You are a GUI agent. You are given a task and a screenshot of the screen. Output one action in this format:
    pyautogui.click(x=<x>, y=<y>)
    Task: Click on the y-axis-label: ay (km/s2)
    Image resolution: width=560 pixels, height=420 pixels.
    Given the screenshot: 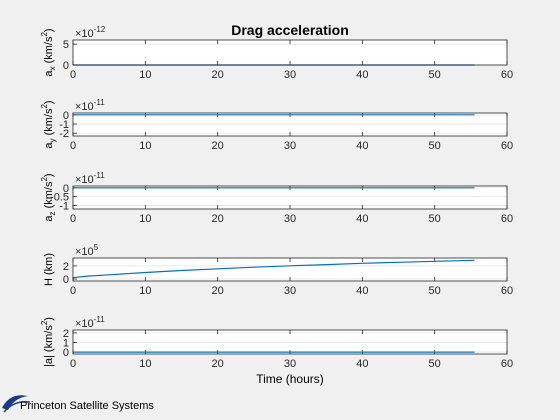 What is the action you would take?
    pyautogui.click(x=48, y=124)
    